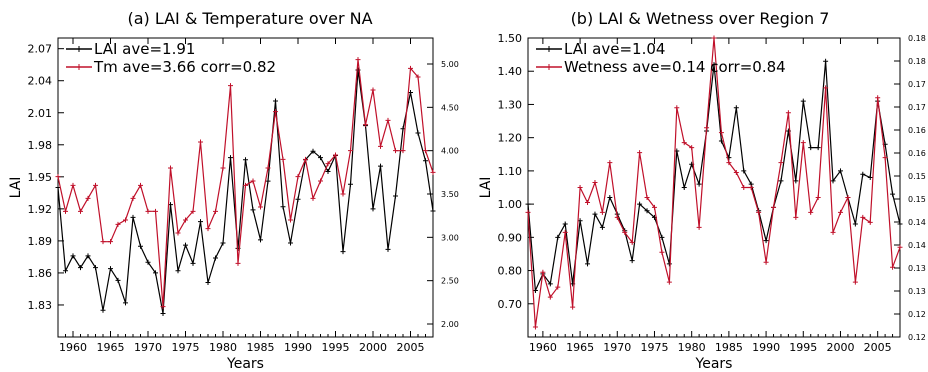  Describe the element at coordinates (917, 176) in the screenshot. I see `y2-tick-label: 0.15` at that location.